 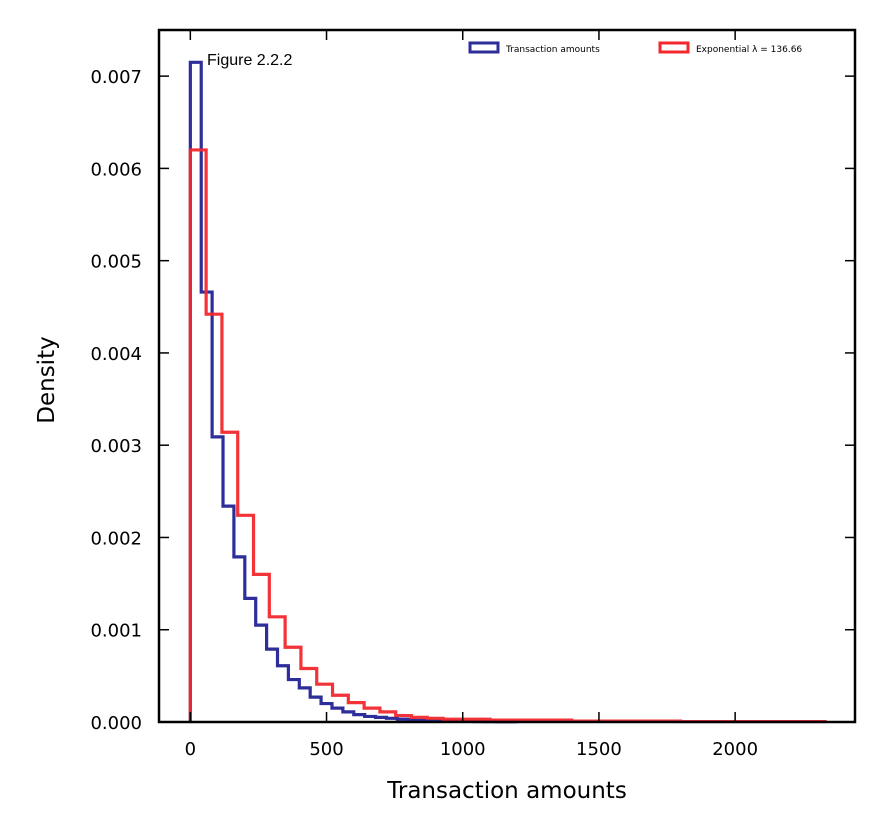 I want to click on y-tick-label: 0.006, so click(x=116, y=169).